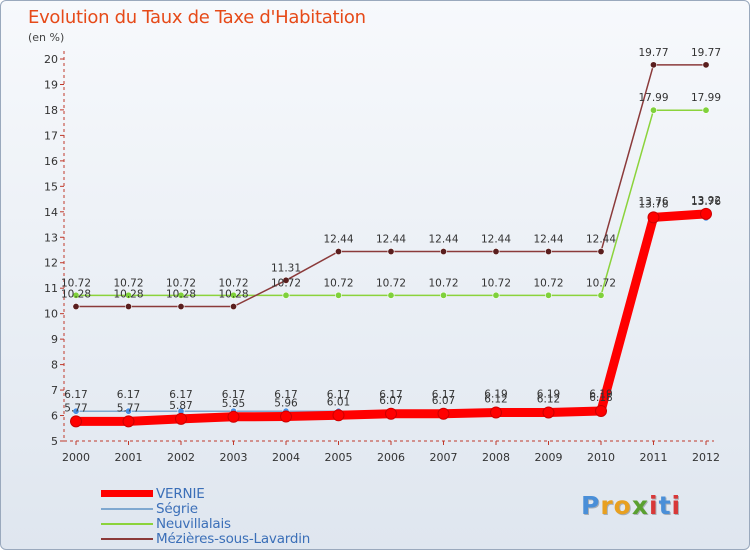 This screenshot has width=750, height=550. I want to click on y-tick-label: 6, so click(54, 416).